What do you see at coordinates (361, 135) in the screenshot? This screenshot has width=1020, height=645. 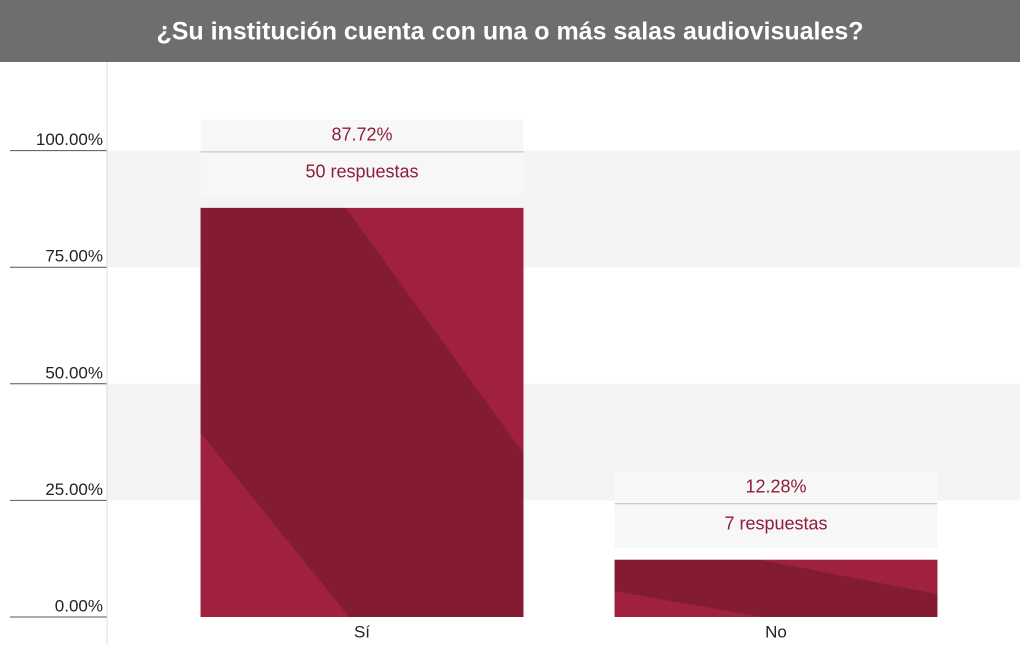 I see `value-label: 87.72%` at bounding box center [361, 135].